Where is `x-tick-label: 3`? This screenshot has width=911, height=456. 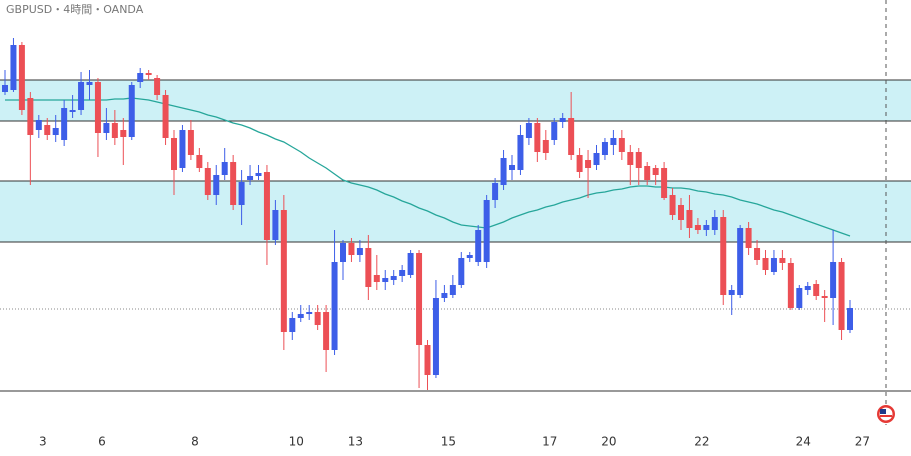 x-tick-label: 3 is located at coordinates (43, 442).